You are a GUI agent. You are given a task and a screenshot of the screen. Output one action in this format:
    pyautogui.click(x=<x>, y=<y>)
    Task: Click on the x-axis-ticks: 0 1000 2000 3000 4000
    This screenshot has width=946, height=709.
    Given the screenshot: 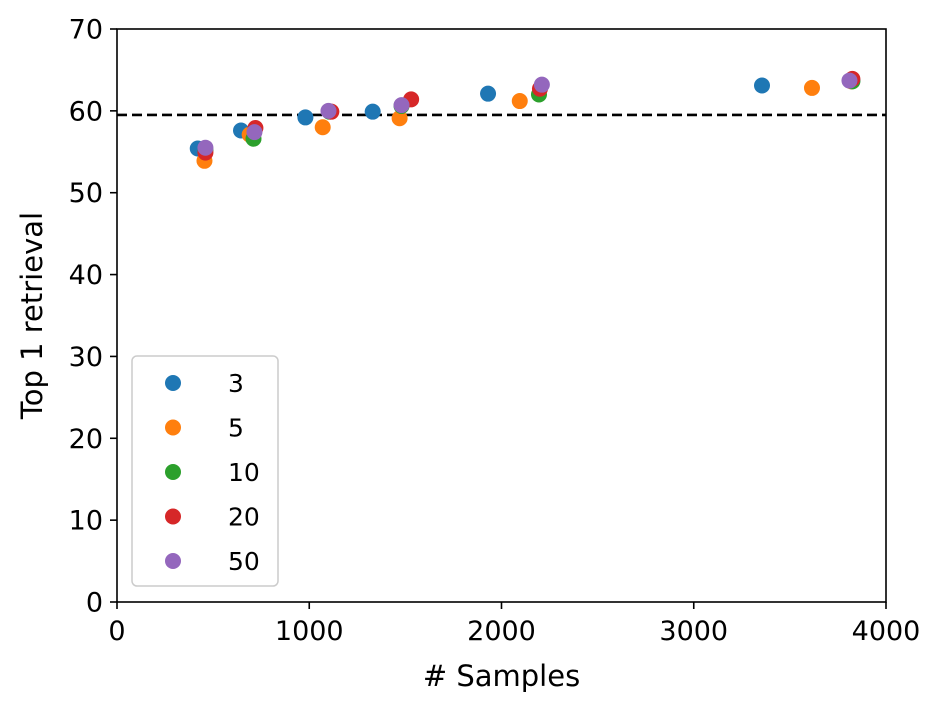 What is the action you would take?
    pyautogui.click(x=514, y=624)
    